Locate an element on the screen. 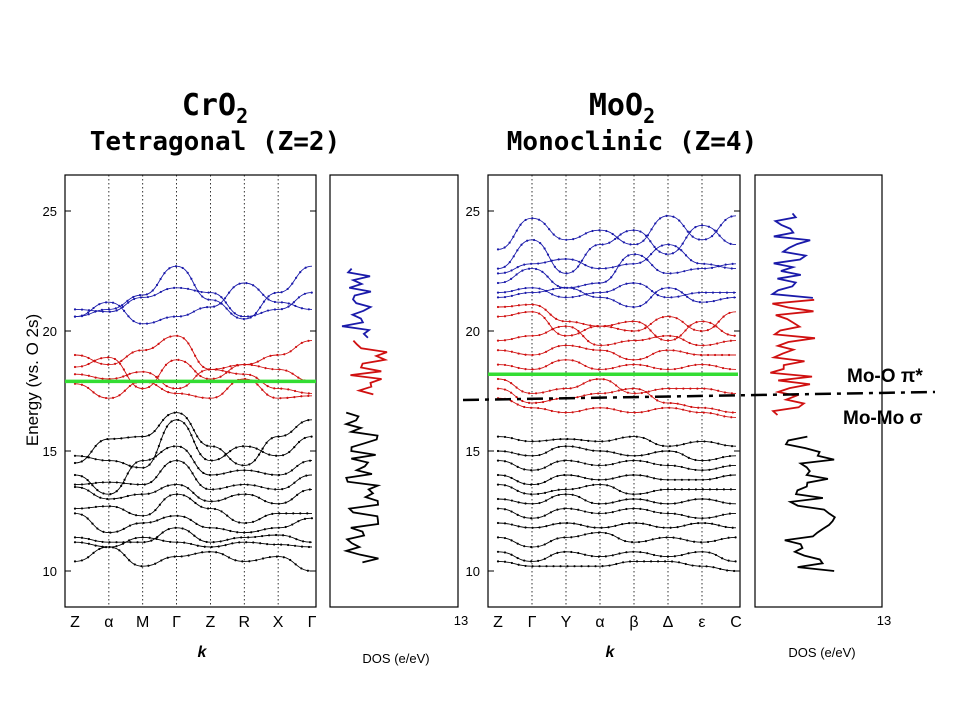  dos-curve-red is located at coordinates (793, 357).